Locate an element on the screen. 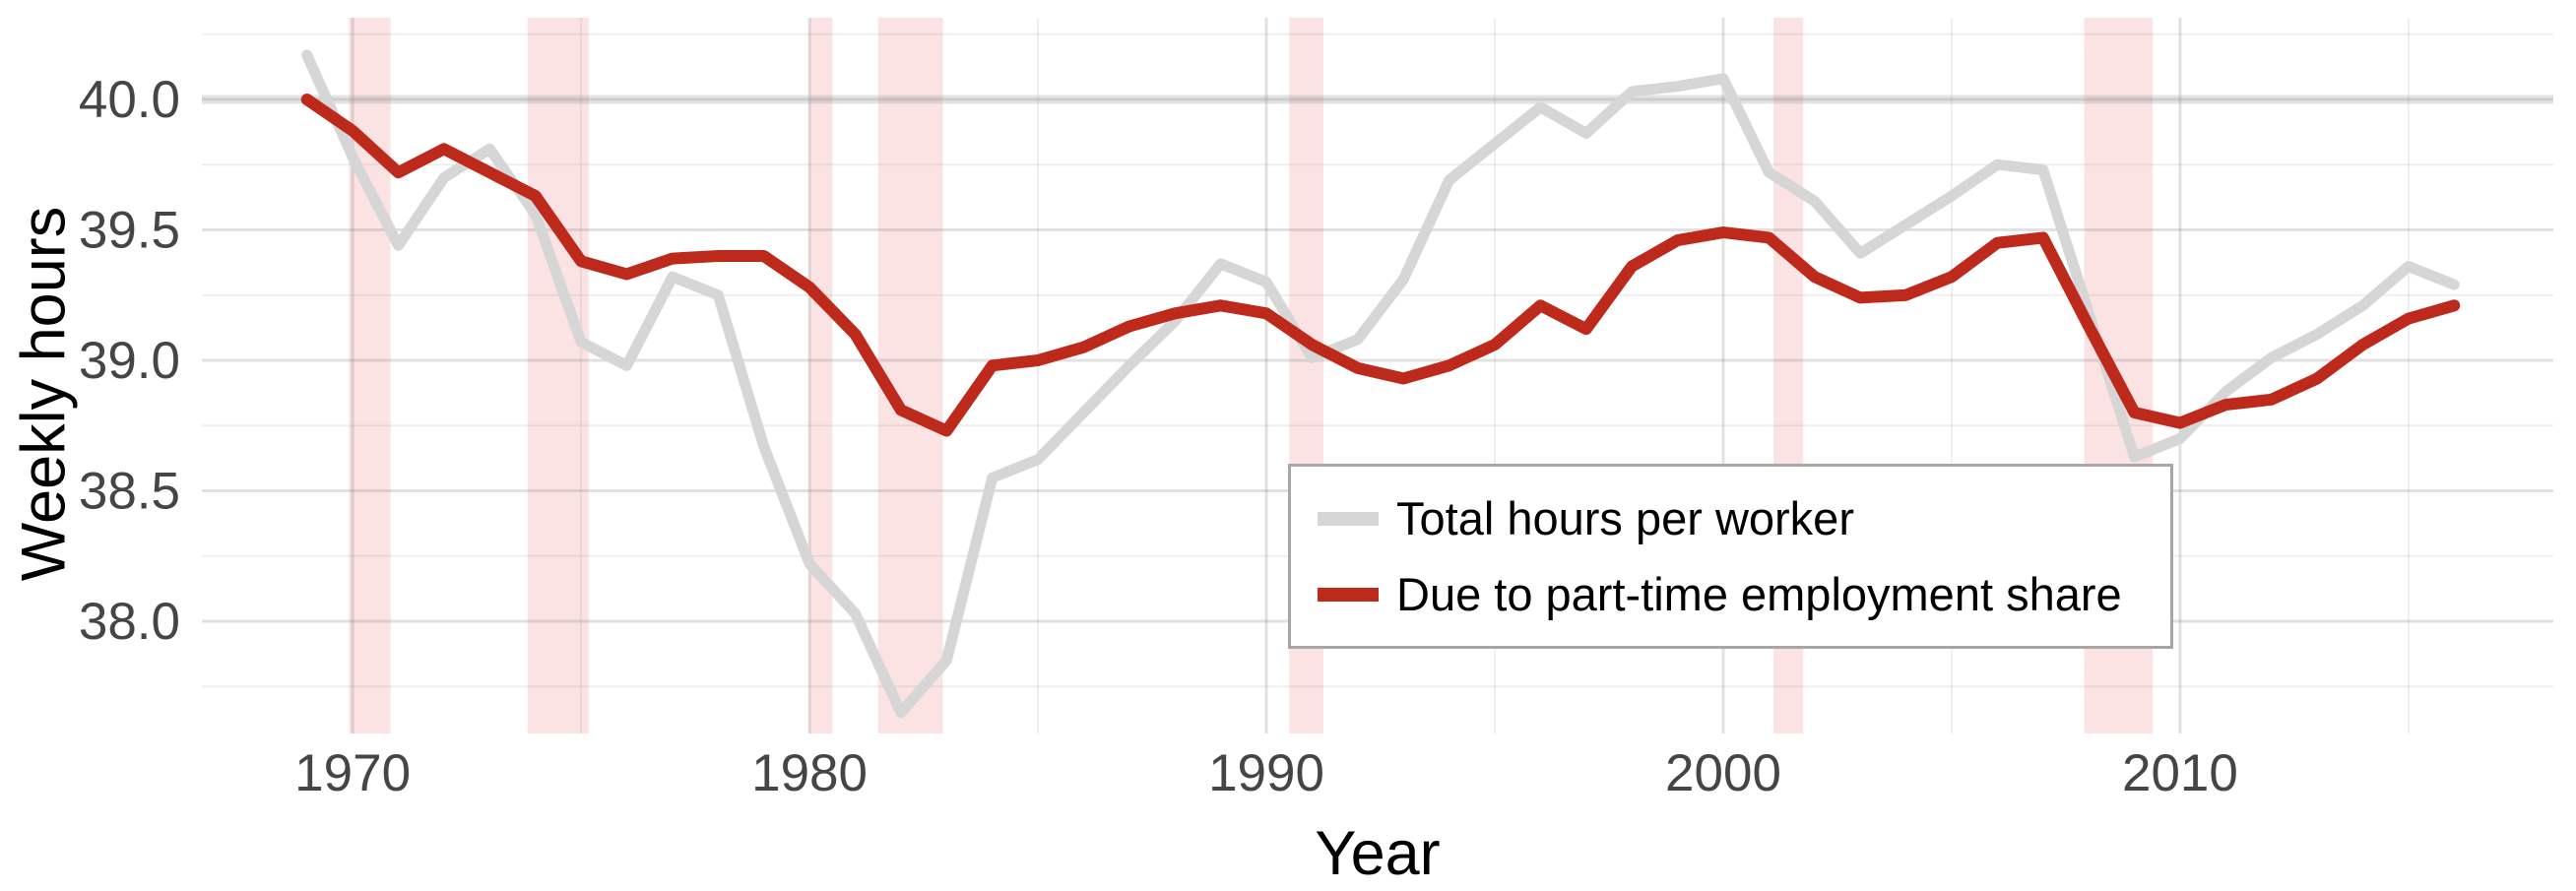 Image resolution: width=2576 pixels, height=891 pixels. y-tick-label: 38.5 is located at coordinates (129, 492).